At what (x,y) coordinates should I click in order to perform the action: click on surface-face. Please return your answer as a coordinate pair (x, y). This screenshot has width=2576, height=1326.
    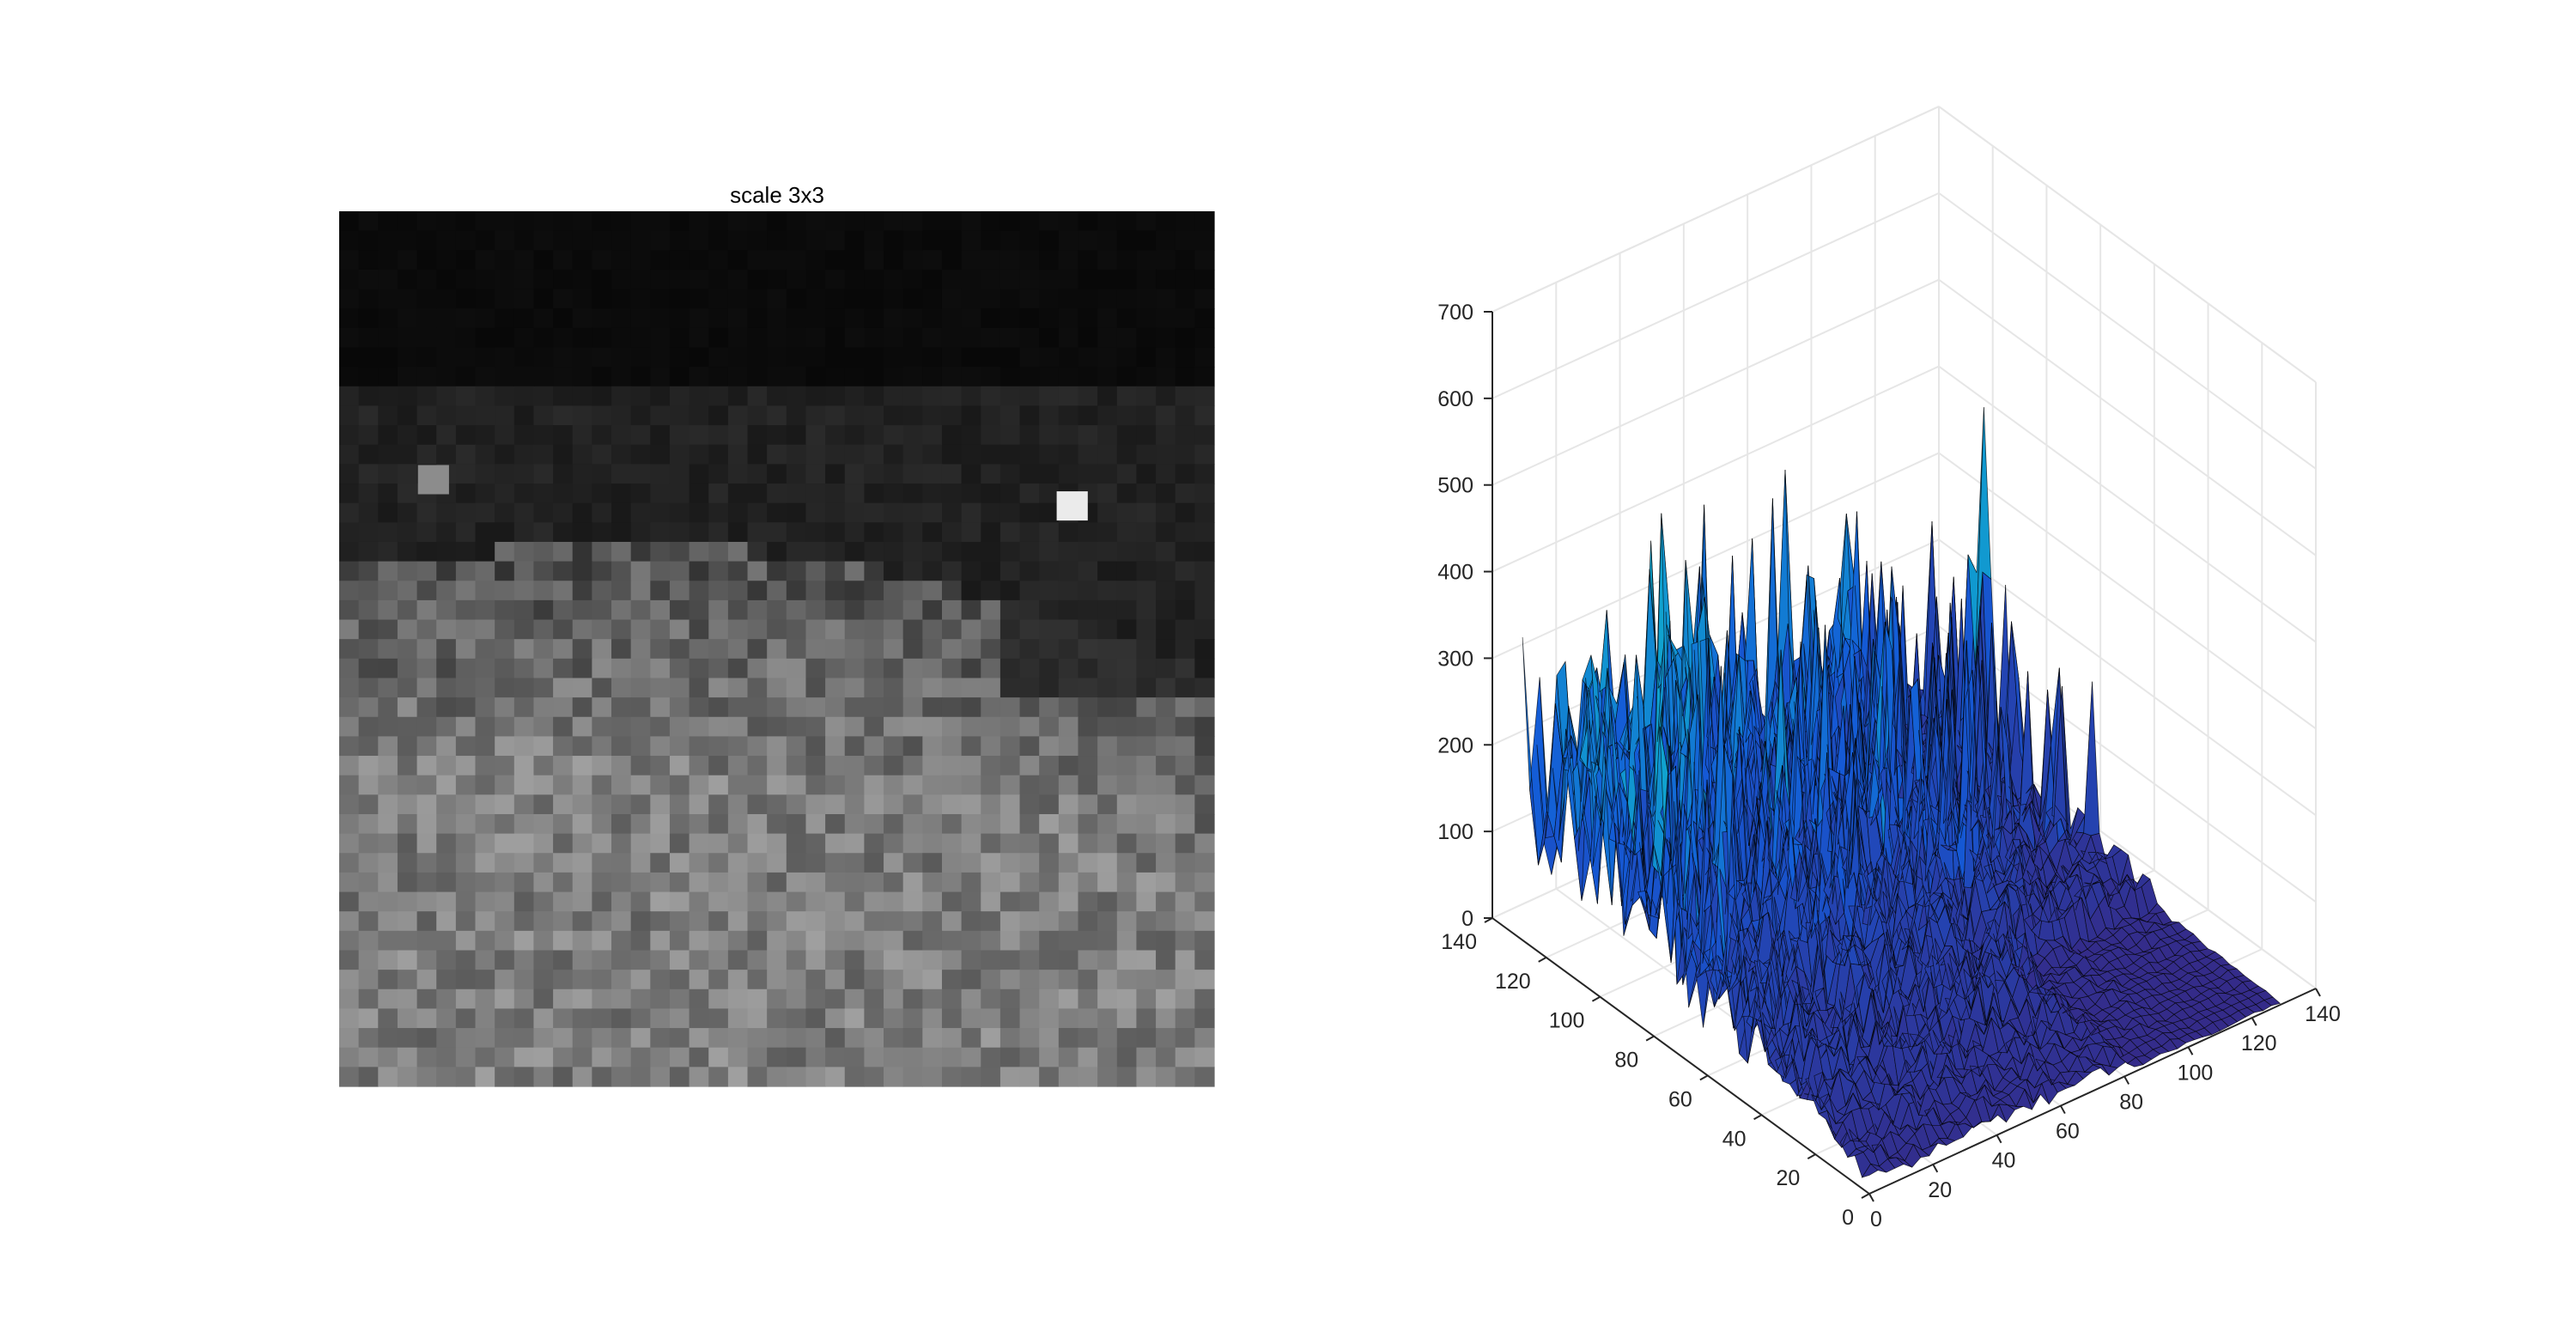
    Looking at the image, I should click on (2091, 758).